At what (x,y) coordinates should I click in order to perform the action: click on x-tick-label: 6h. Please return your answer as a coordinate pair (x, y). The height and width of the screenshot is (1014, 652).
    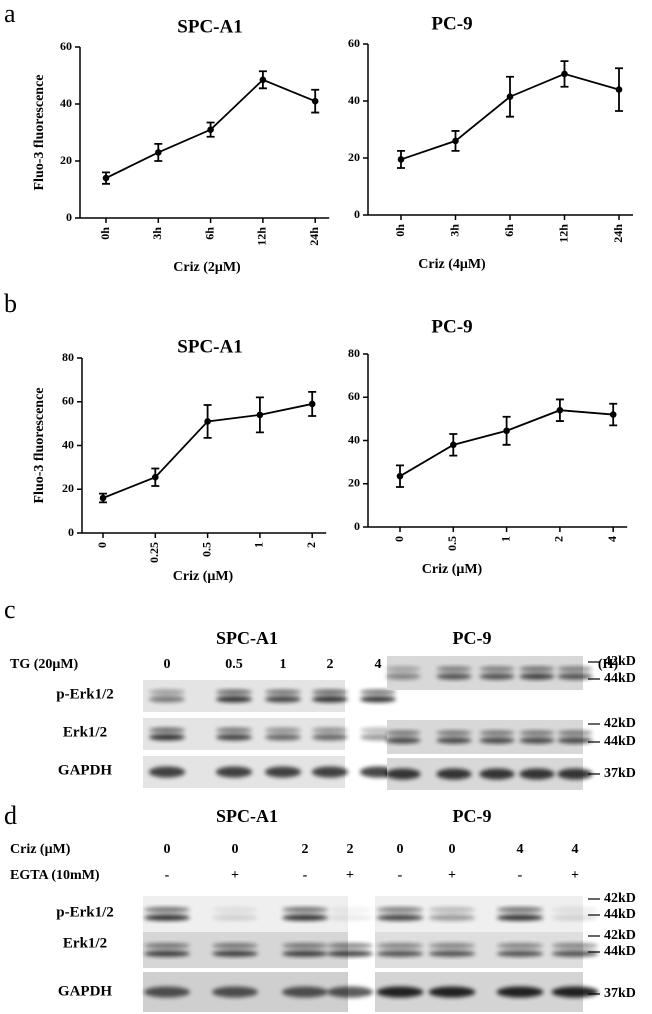
    Looking at the image, I should click on (209, 233).